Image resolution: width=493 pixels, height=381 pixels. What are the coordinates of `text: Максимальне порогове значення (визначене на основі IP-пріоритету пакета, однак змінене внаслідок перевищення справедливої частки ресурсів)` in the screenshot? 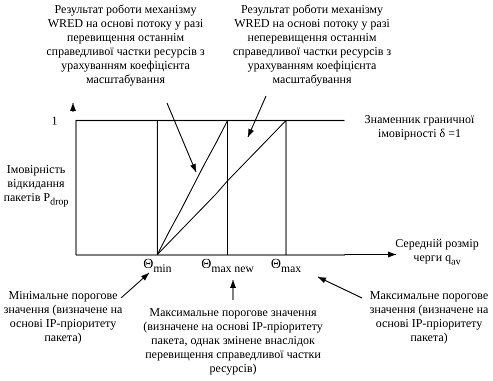 It's located at (233, 340).